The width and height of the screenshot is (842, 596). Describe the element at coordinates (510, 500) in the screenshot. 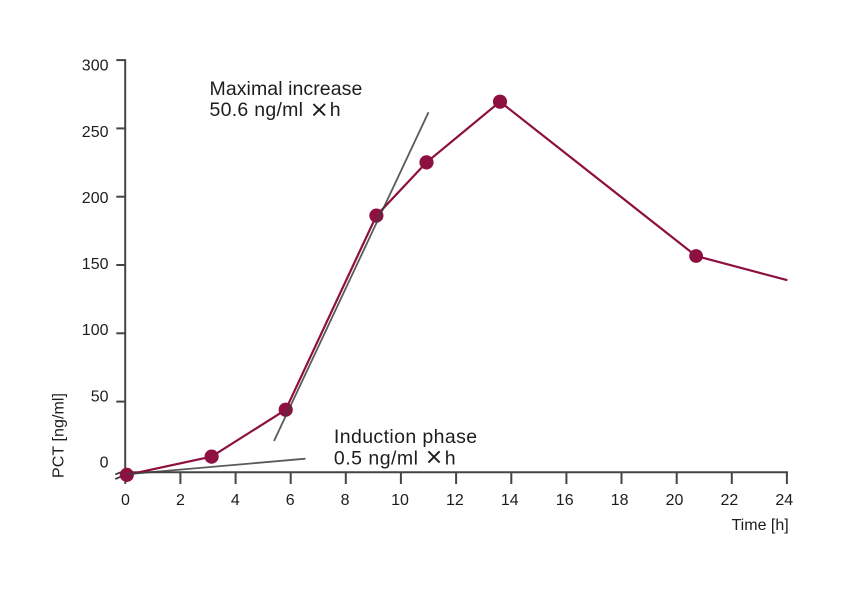

I see `svg-text: 14` at that location.